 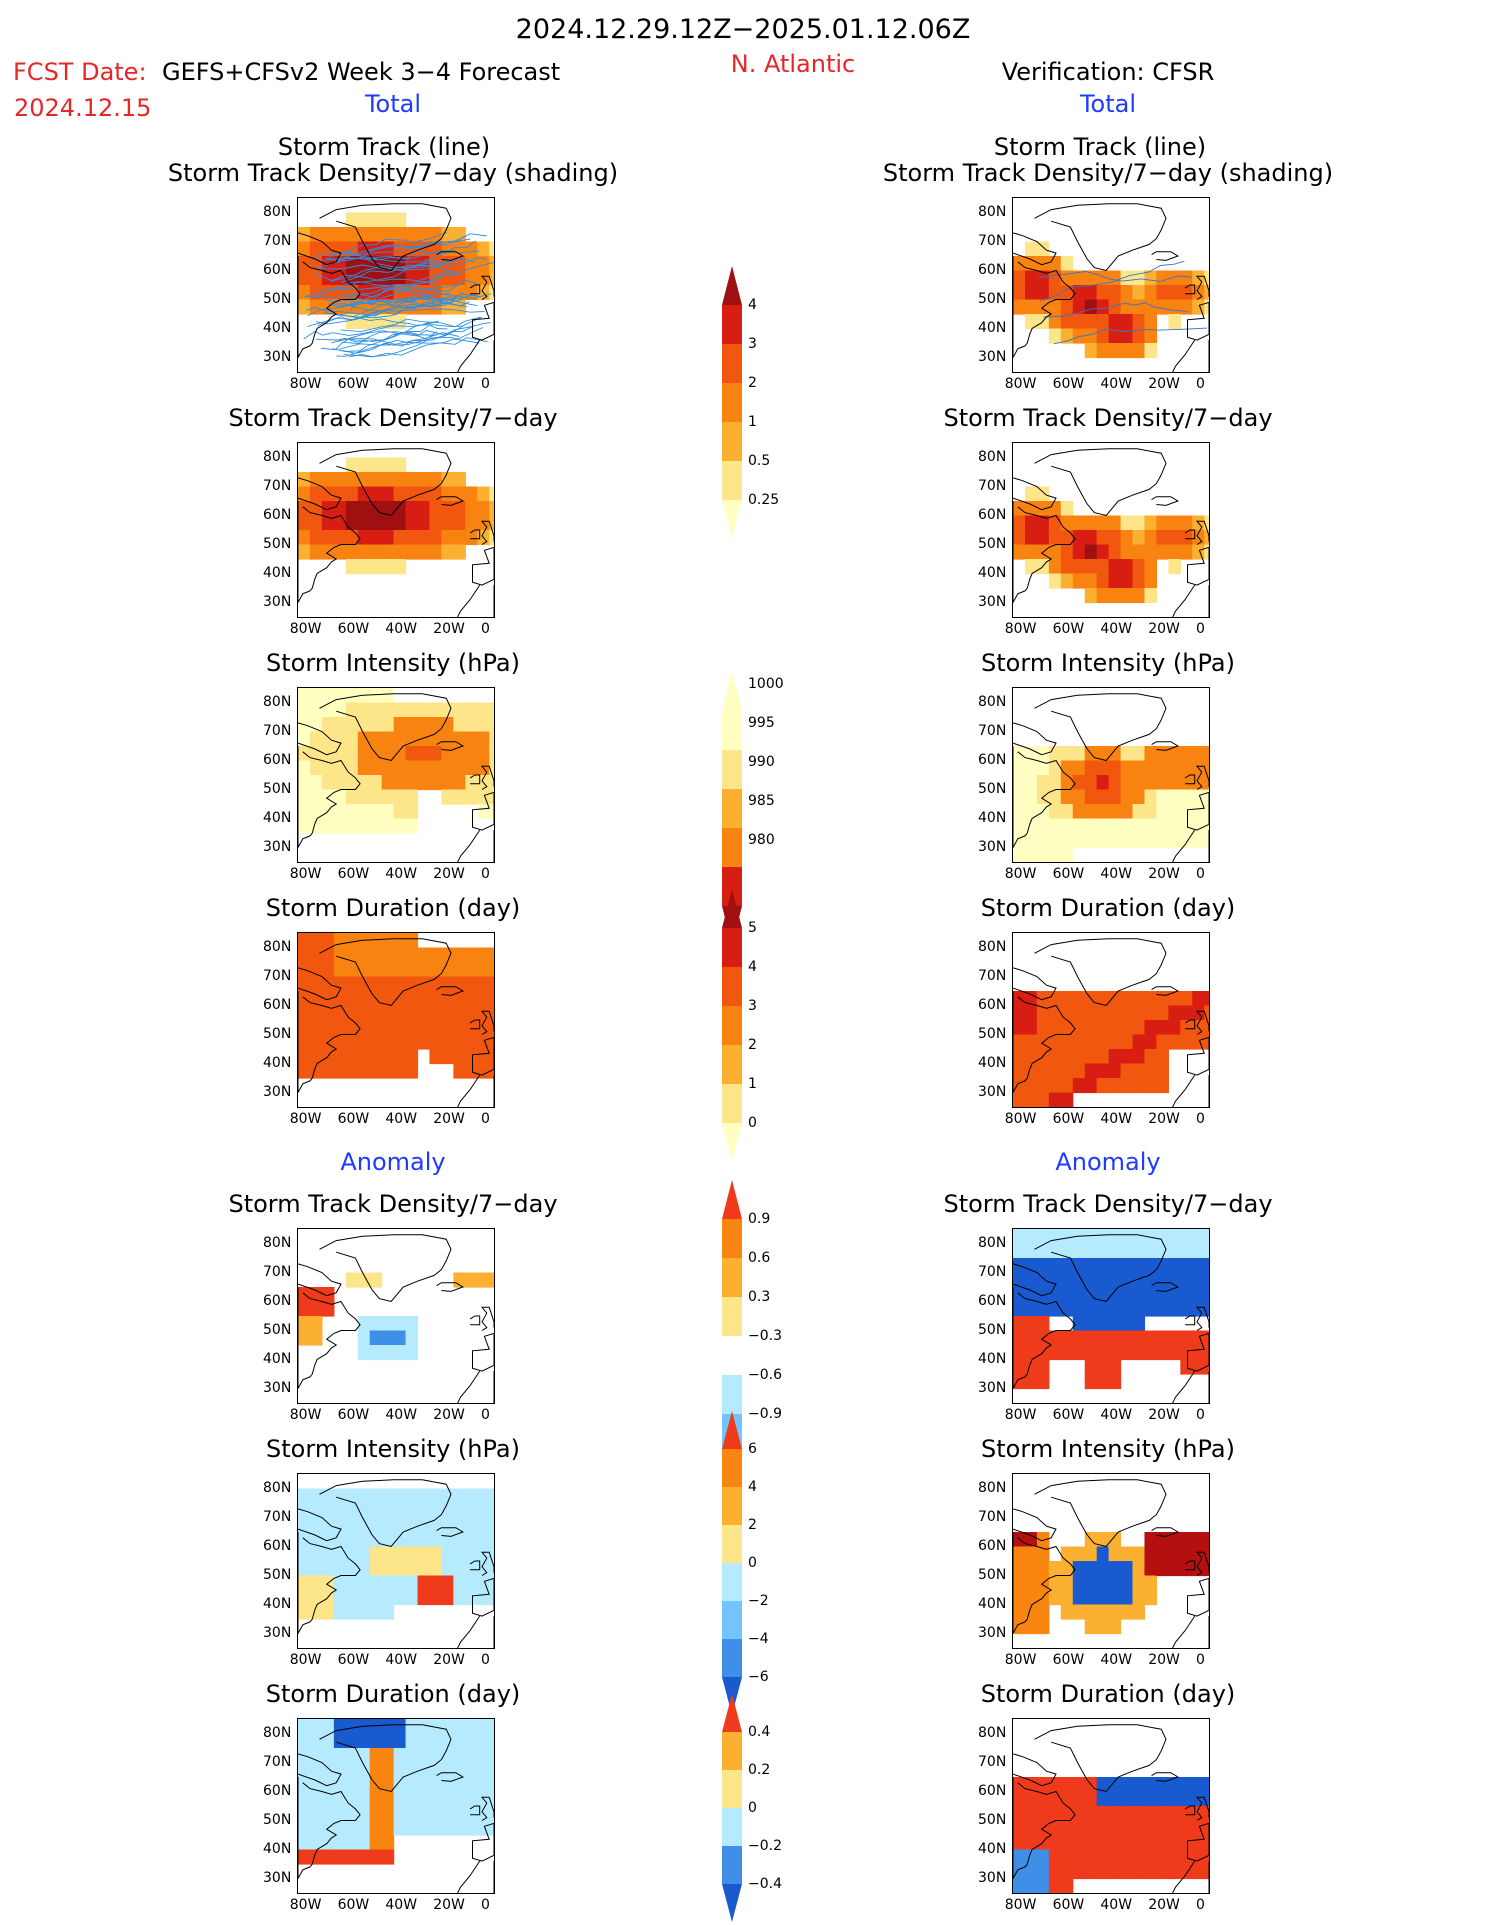 What do you see at coordinates (396, 1020) in the screenshot?
I see `map-svg-fc-duration` at bounding box center [396, 1020].